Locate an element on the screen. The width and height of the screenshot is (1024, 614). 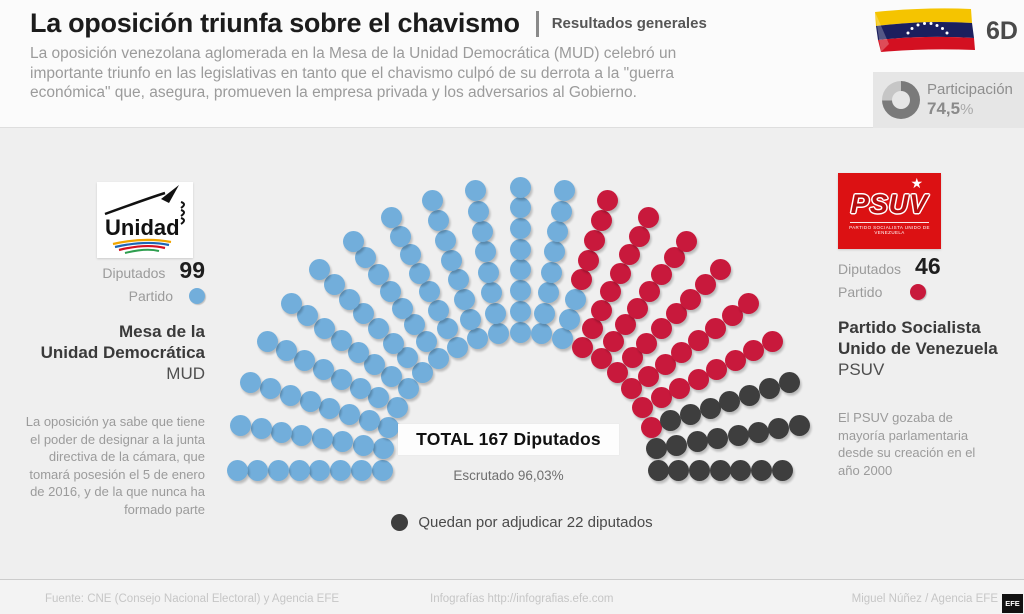
psuv-abbr: PSUV is located at coordinates (861, 369).